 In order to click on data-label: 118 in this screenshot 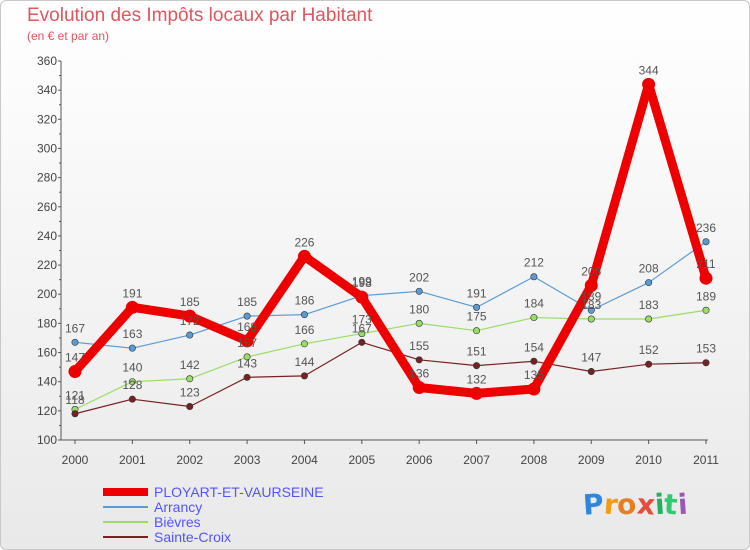, I will do `click(74, 400)`.